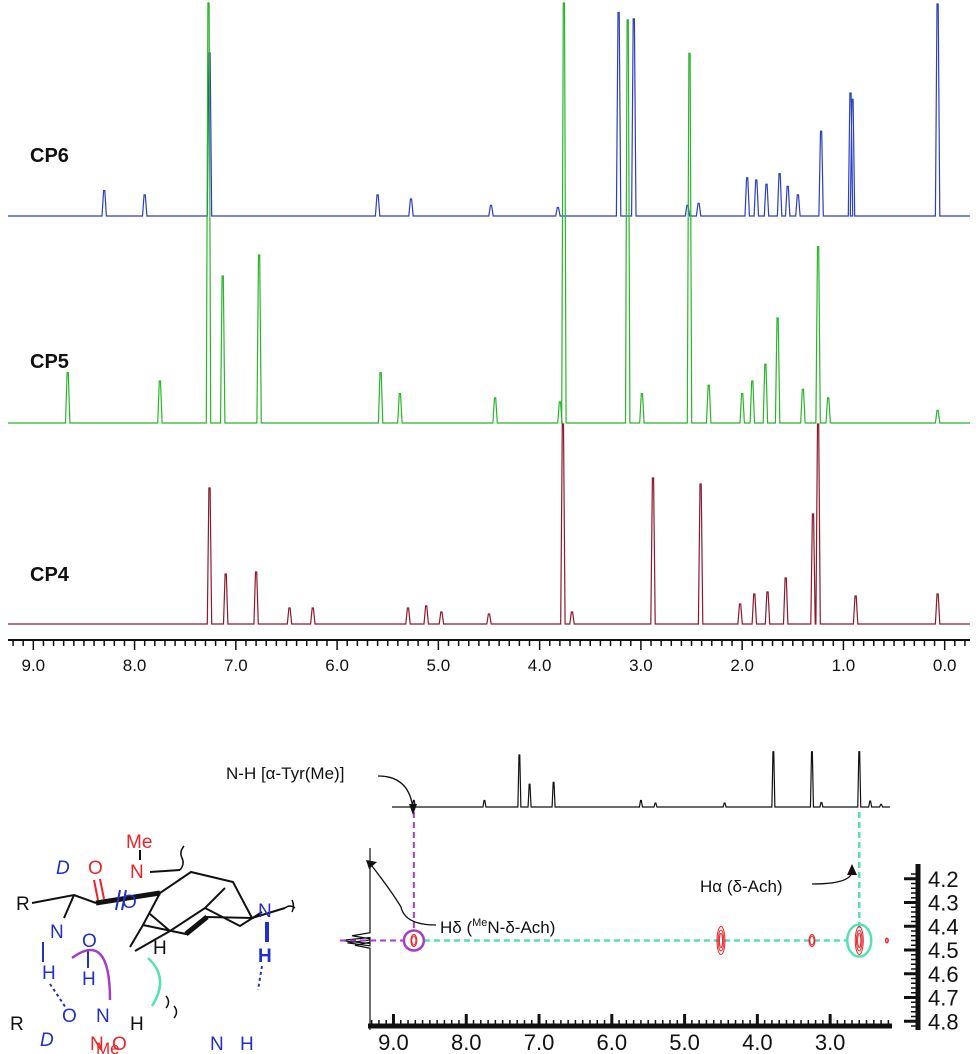 This screenshot has height=1054, width=980. What do you see at coordinates (265, 956) in the screenshot?
I see `h-label-top-right: H` at bounding box center [265, 956].